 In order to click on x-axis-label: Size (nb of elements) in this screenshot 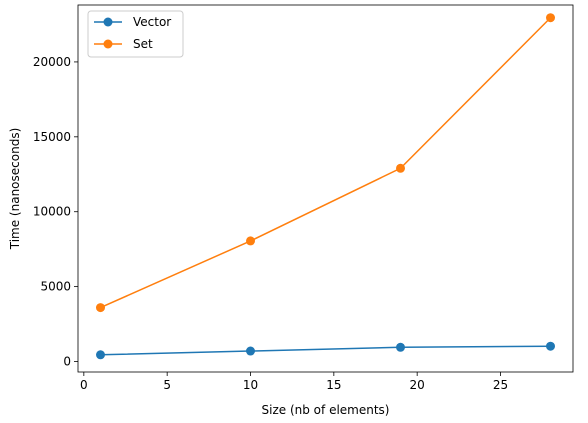, I will do `click(326, 410)`.